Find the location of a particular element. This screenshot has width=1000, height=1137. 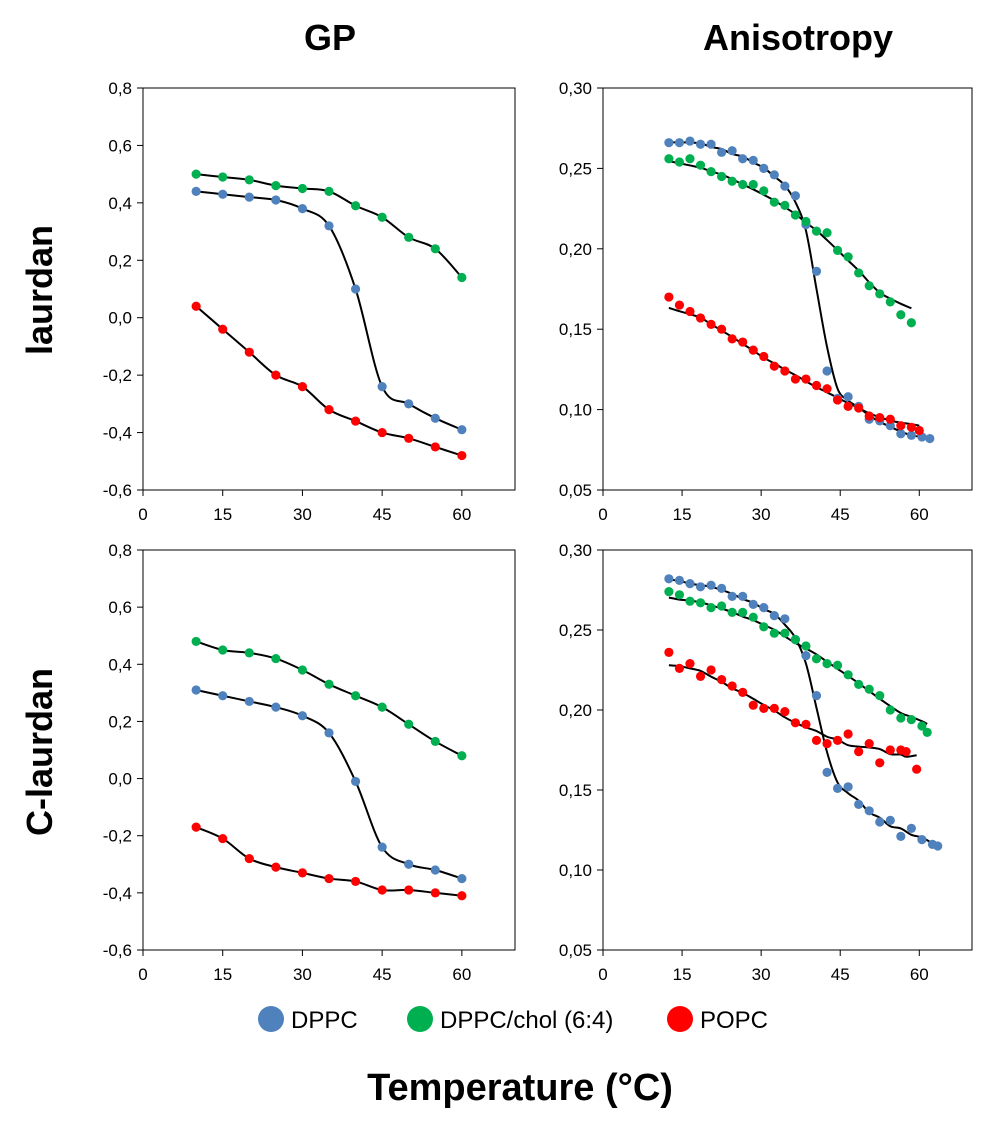

y-tick-label: 0,05 is located at coordinates (575, 950).